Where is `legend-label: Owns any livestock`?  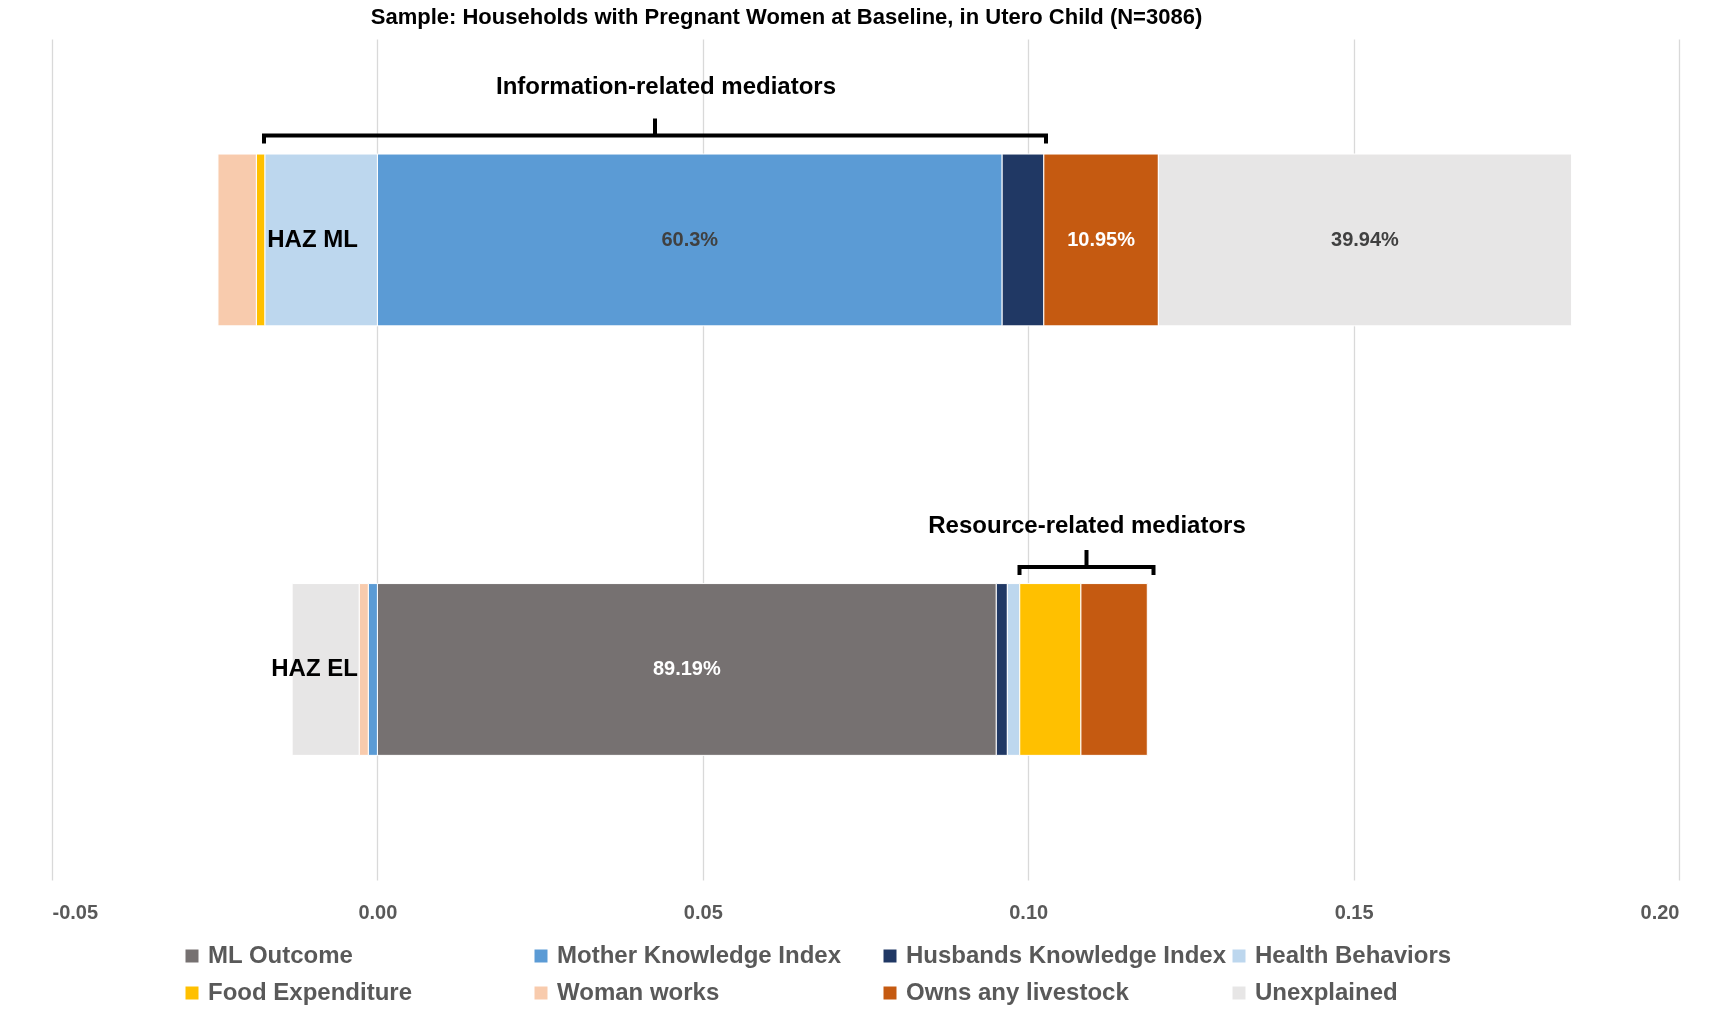
legend-label: Owns any livestock is located at coordinates (1018, 991).